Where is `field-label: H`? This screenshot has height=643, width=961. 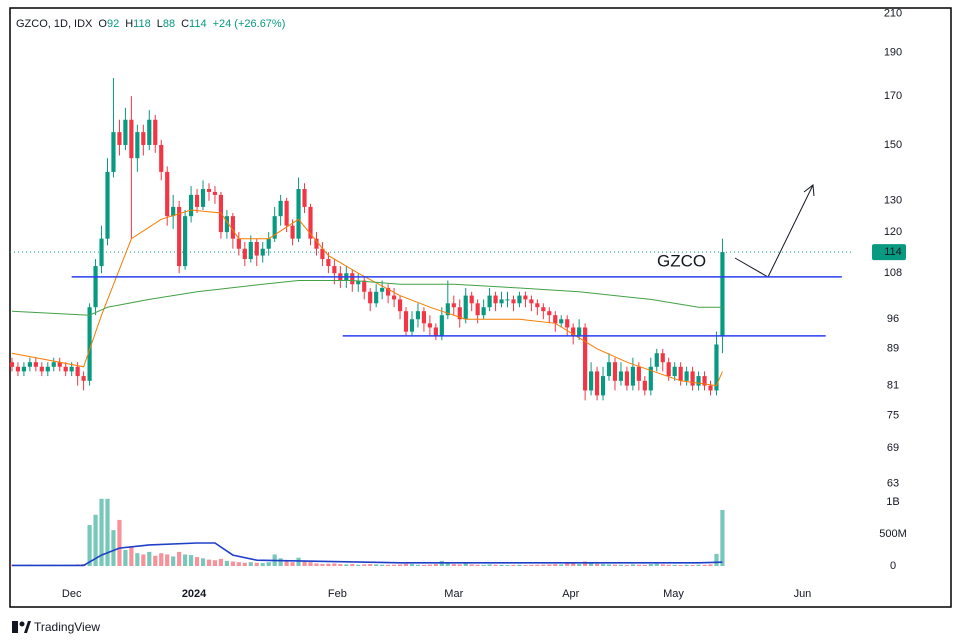 field-label: H is located at coordinates (129, 24).